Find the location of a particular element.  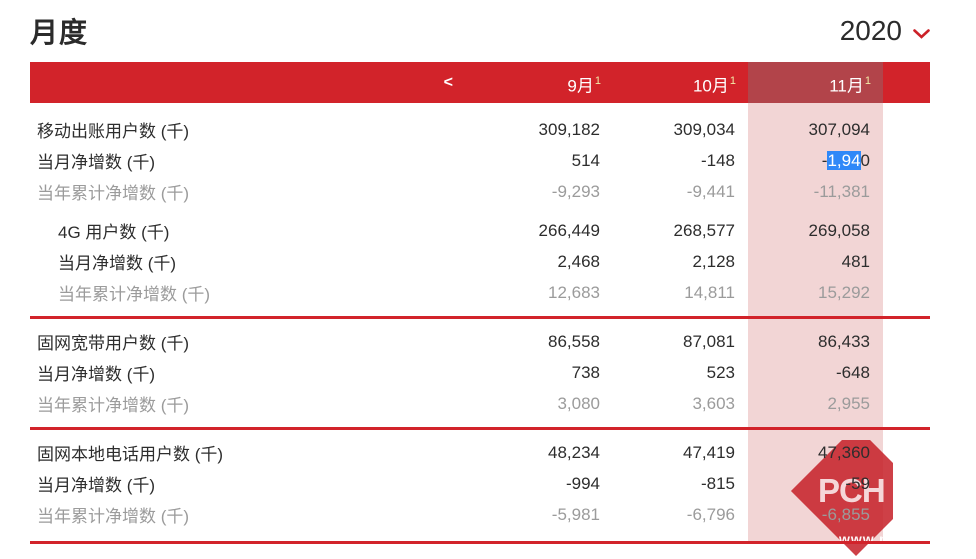

table-row: 固网本地电话用户数 (千) 48,234 47,419 47,360 is located at coordinates (480, 452).